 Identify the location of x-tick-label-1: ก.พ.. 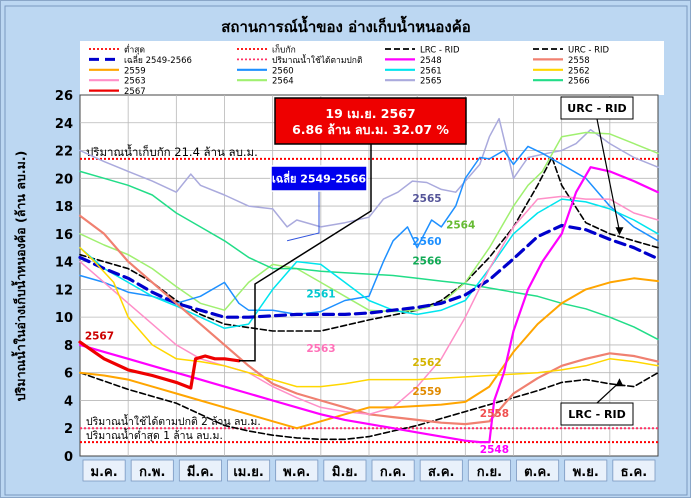
(152, 472).